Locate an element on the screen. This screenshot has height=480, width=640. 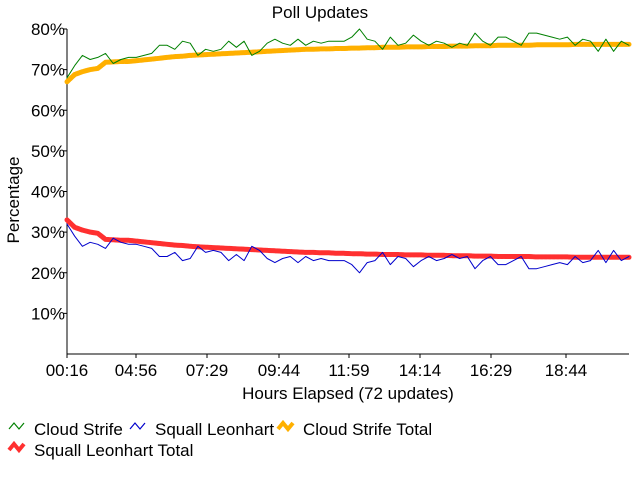
x-tick-label: 14:14 is located at coordinates (420, 370).